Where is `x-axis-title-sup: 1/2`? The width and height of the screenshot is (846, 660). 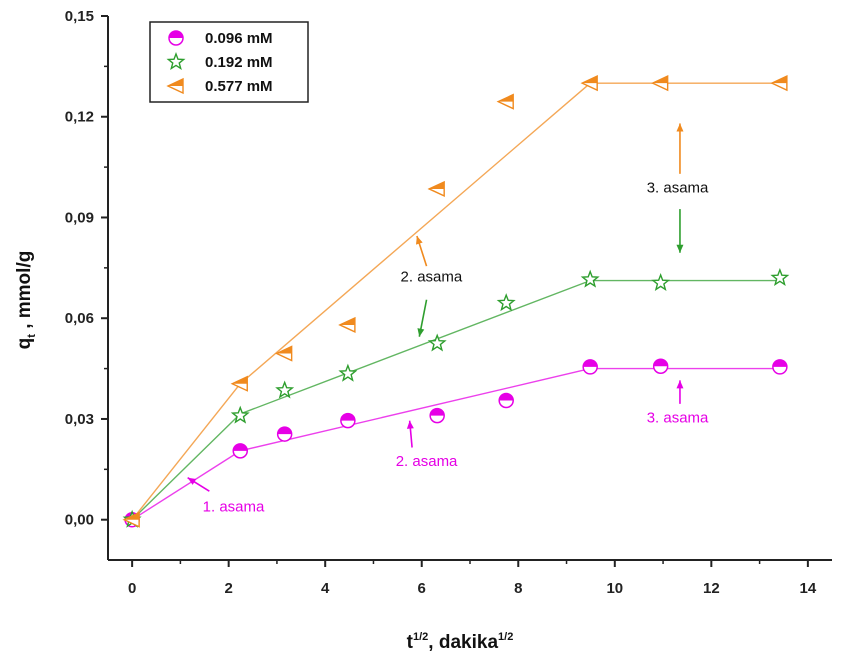 x-axis-title-sup: 1/2 is located at coordinates (505, 637).